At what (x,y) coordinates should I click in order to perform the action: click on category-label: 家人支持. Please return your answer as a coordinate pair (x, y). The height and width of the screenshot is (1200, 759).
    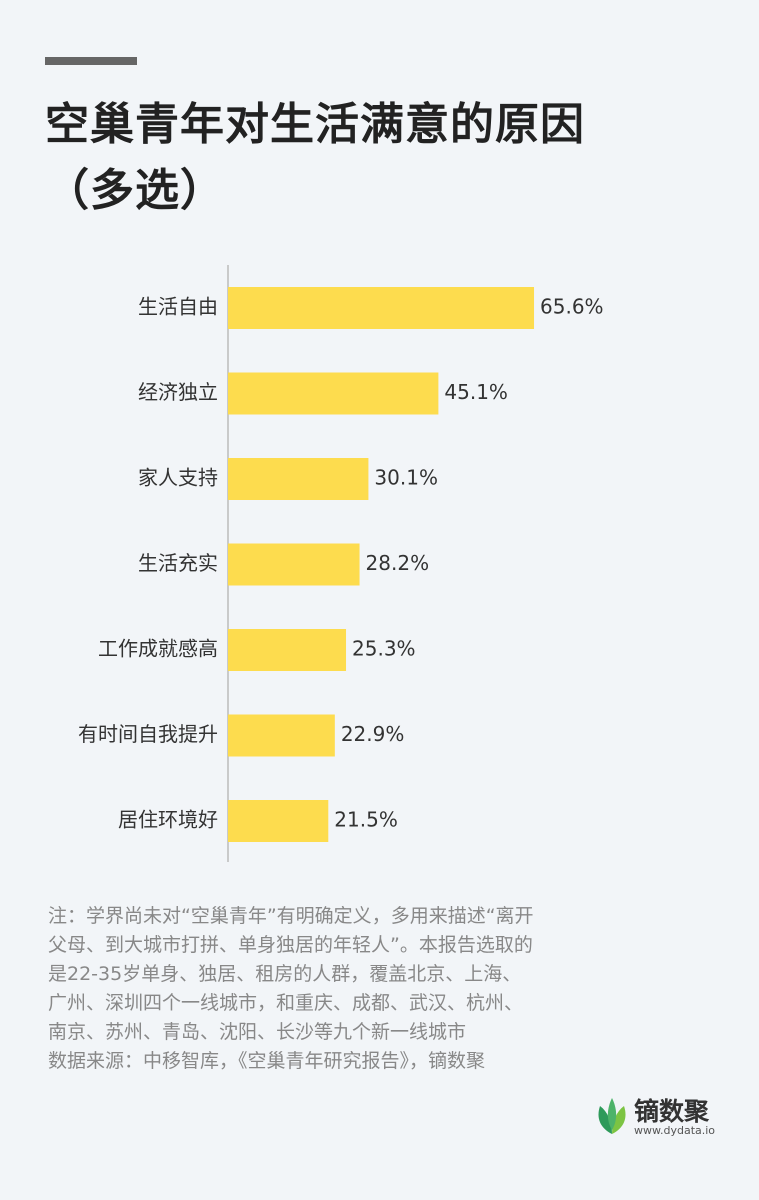
    Looking at the image, I should click on (178, 478).